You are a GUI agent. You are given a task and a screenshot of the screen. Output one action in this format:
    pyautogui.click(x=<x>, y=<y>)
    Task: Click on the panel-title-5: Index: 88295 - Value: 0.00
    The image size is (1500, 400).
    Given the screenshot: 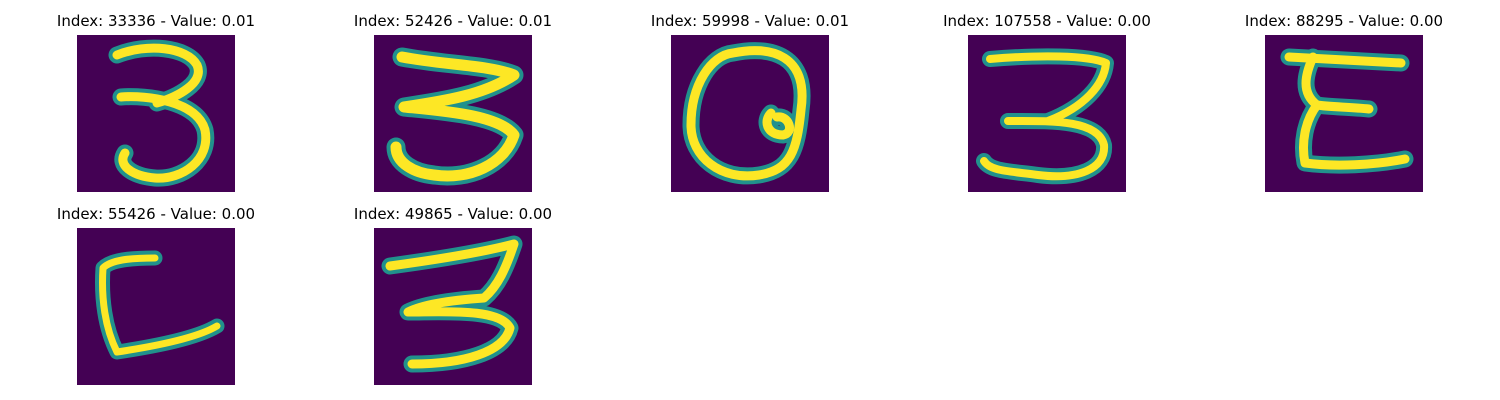 What is the action you would take?
    pyautogui.click(x=1344, y=21)
    